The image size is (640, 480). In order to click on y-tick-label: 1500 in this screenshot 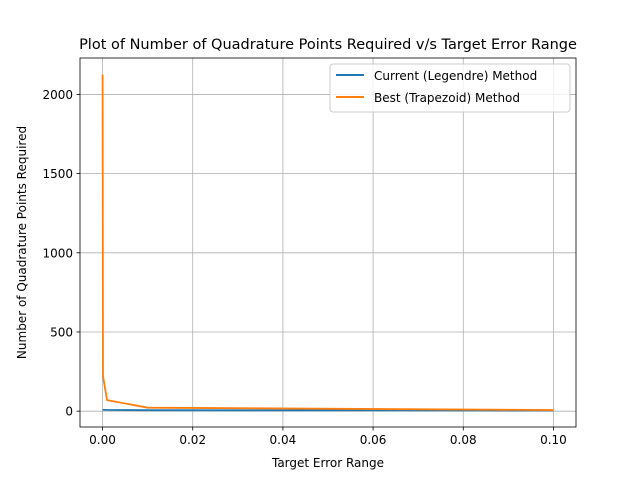, I will do `click(57, 174)`.